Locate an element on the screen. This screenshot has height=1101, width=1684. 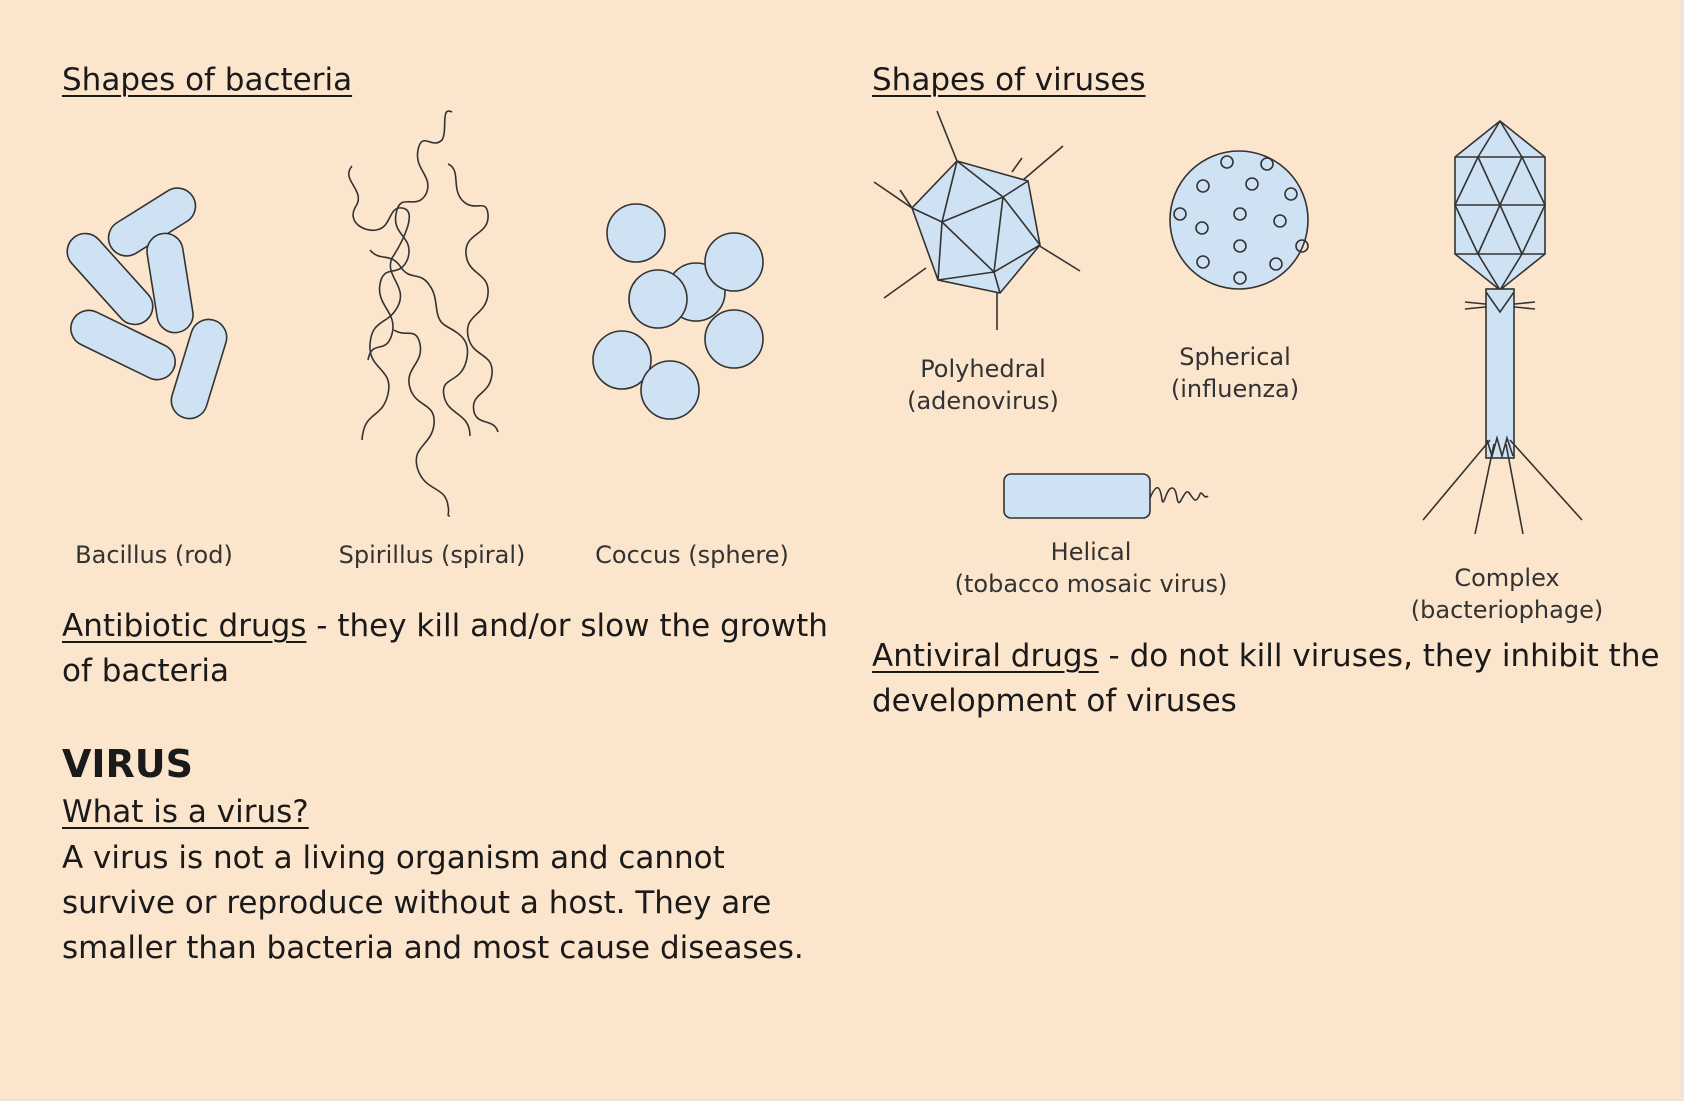
antiviral-description: - do not kill viruses, they inhibit the is located at coordinates (1379, 656).